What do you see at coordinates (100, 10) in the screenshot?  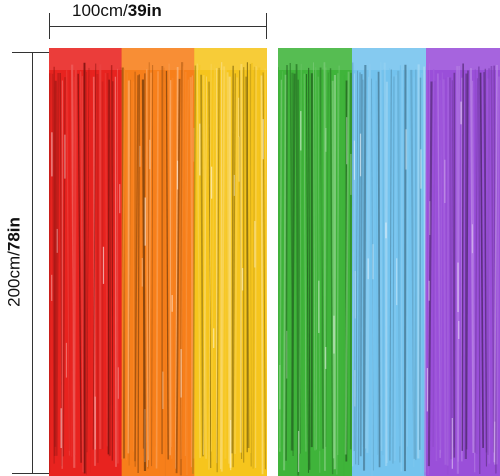 I see `width-dimension-metric: 100cm/` at bounding box center [100, 10].